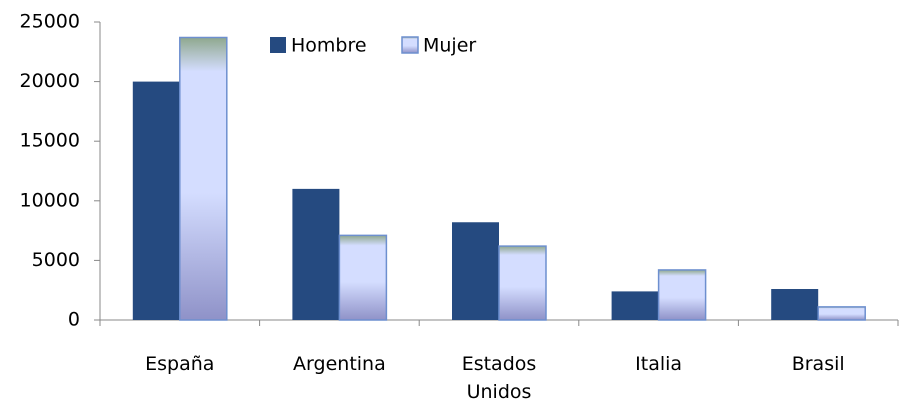 This screenshot has height=405, width=899. Describe the element at coordinates (56, 260) in the screenshot. I see `y-tick-label: 5000` at that location.